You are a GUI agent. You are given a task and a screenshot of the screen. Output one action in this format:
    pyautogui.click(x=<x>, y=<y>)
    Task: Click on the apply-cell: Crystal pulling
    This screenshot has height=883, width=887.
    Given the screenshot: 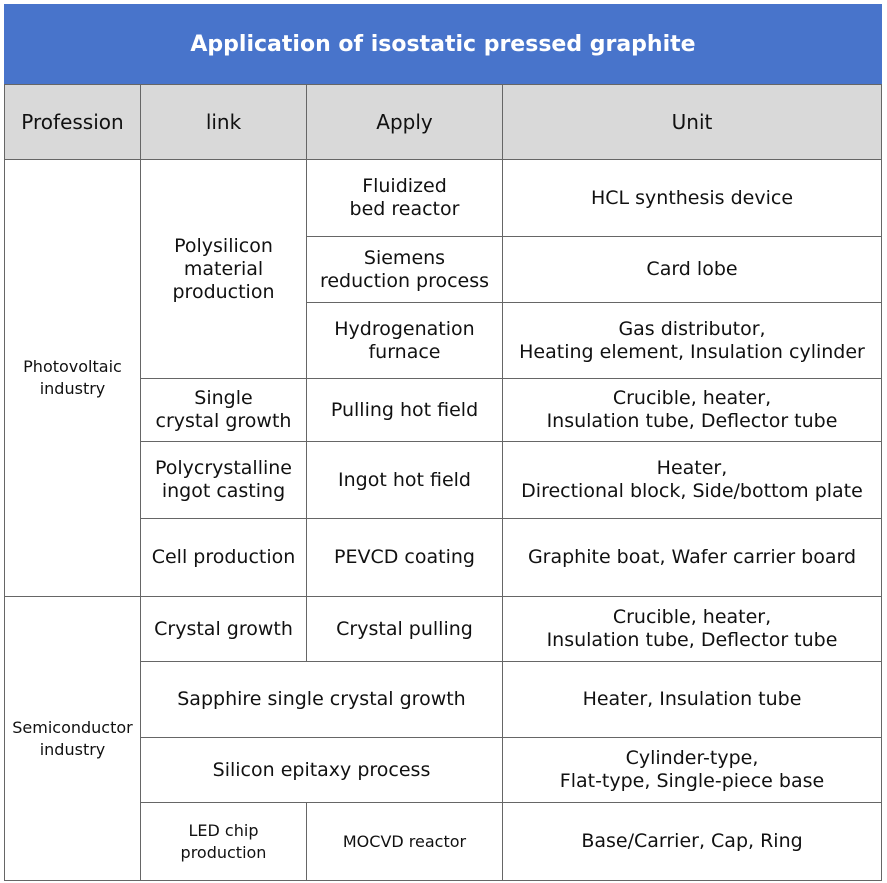 What is the action you would take?
    pyautogui.click(x=404, y=629)
    